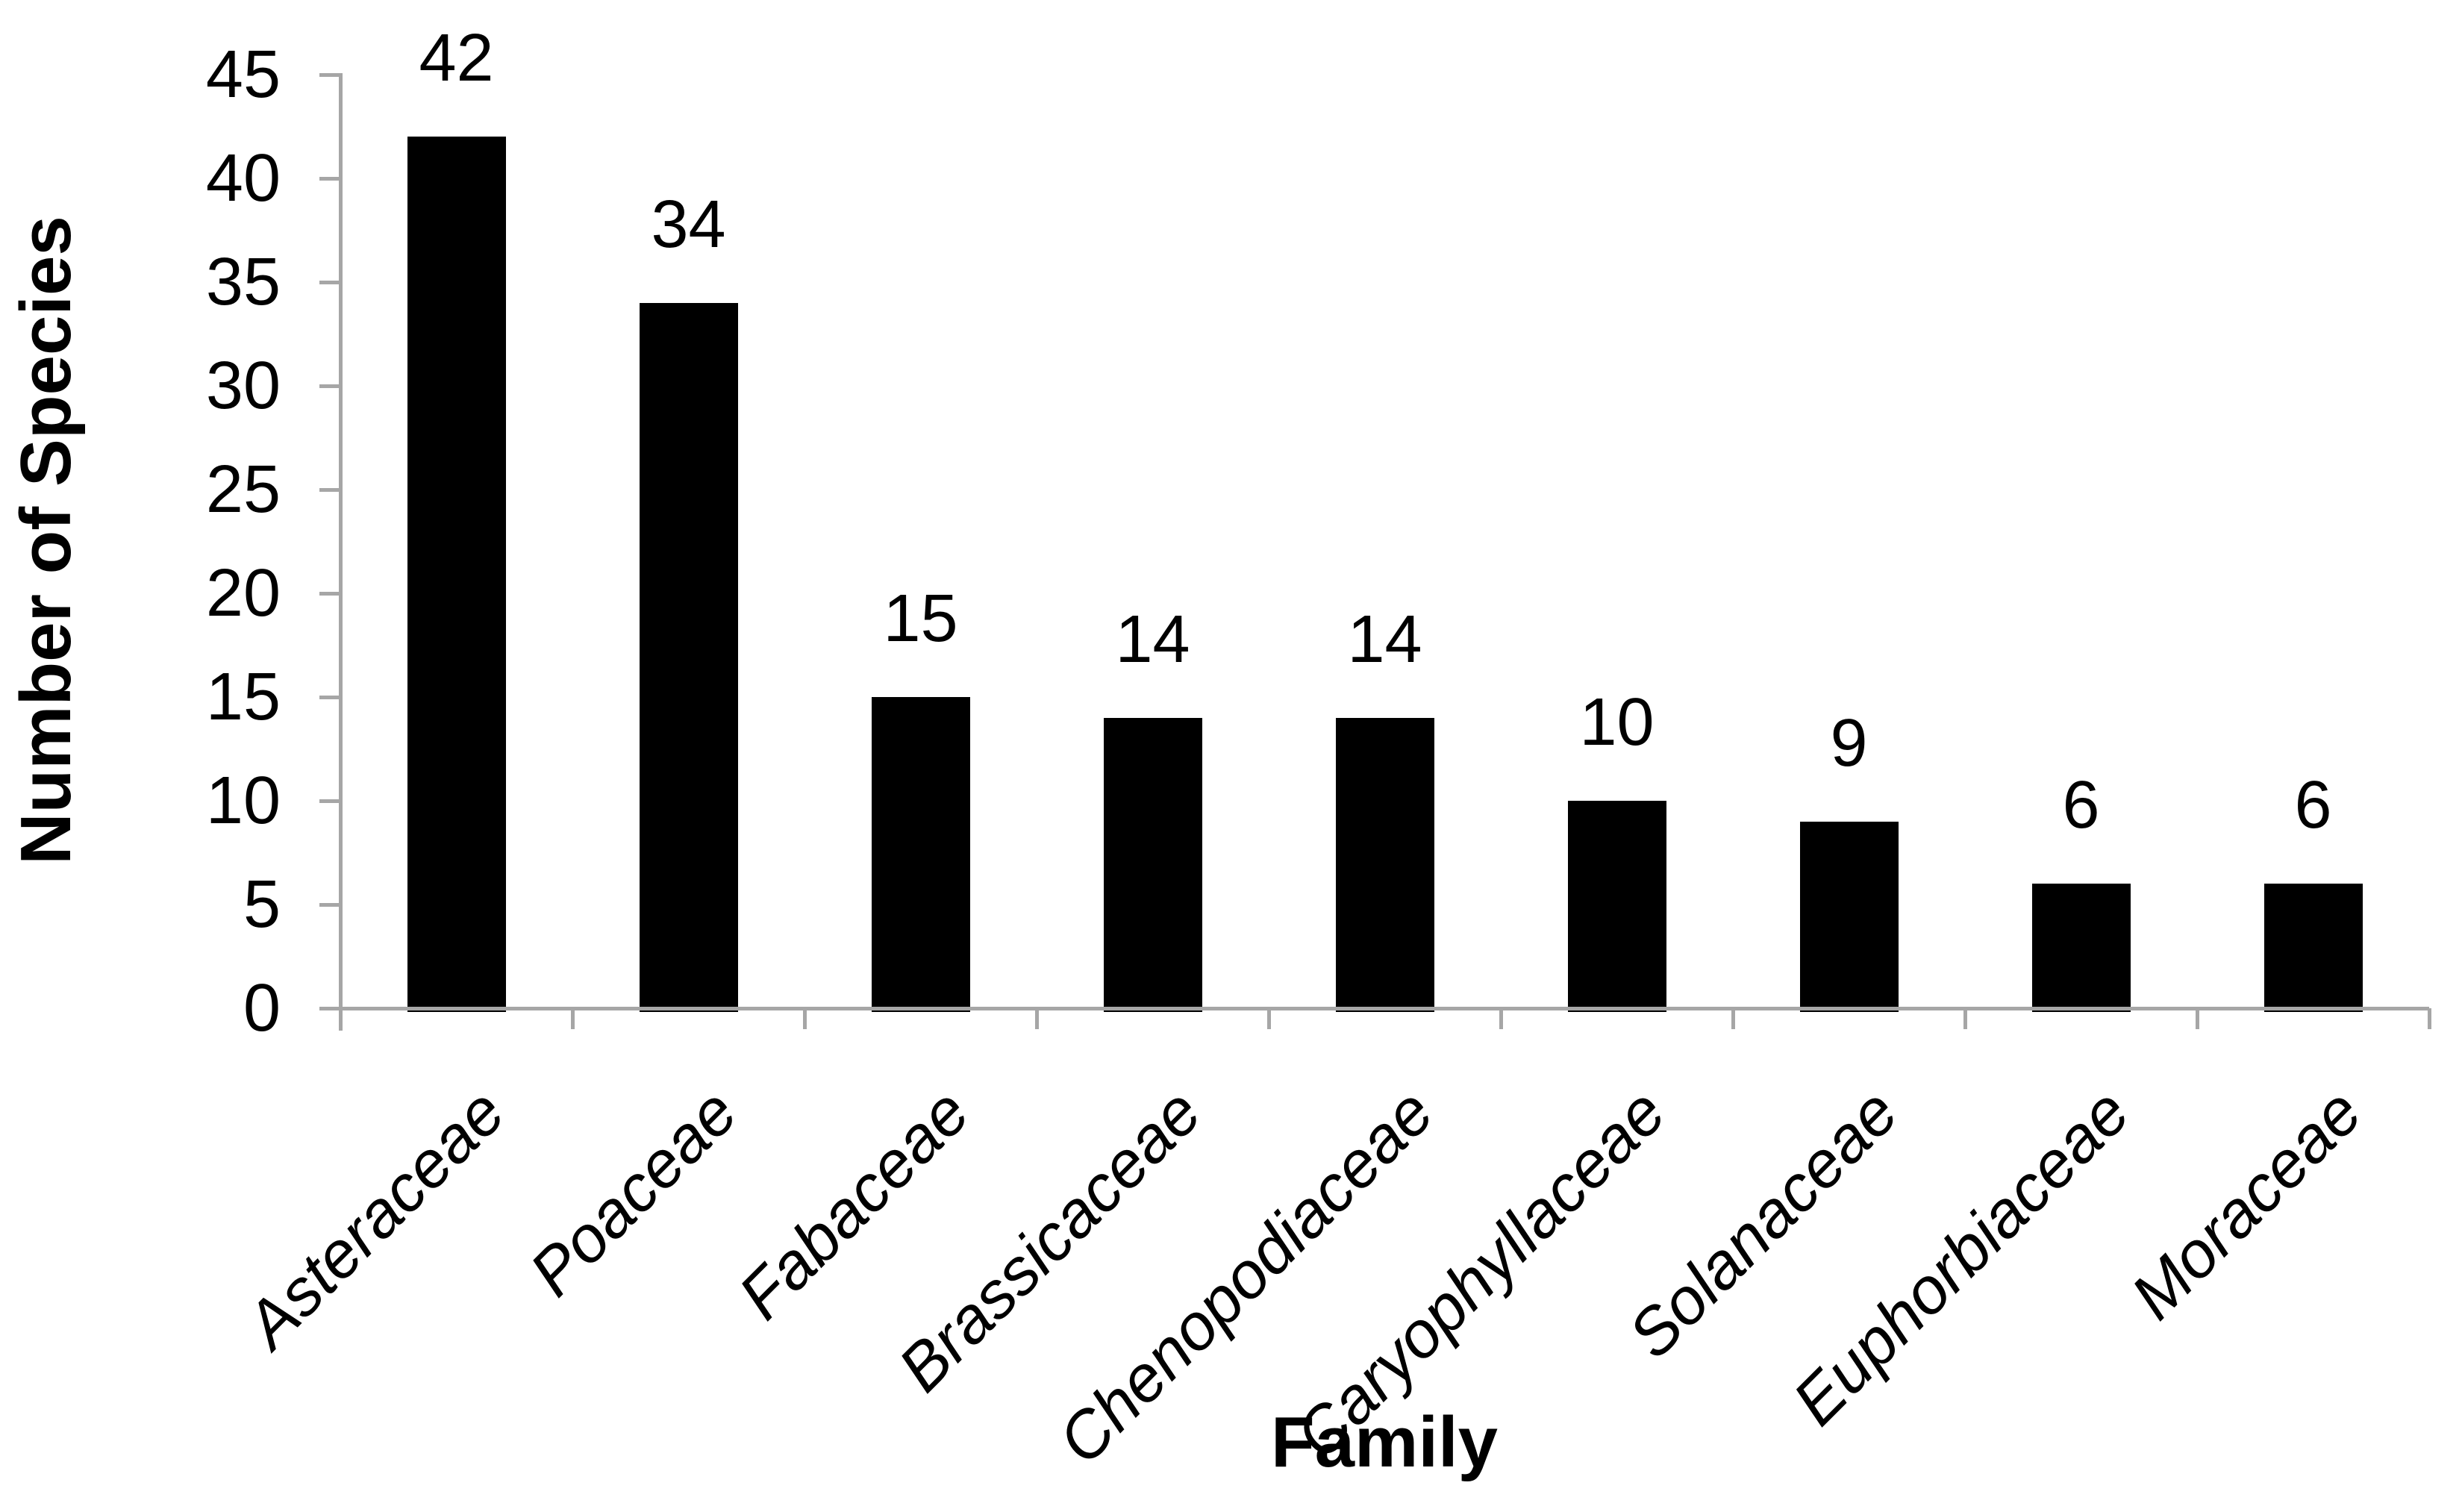  What do you see at coordinates (688, 224) in the screenshot?
I see `bar-value-label: 34` at bounding box center [688, 224].